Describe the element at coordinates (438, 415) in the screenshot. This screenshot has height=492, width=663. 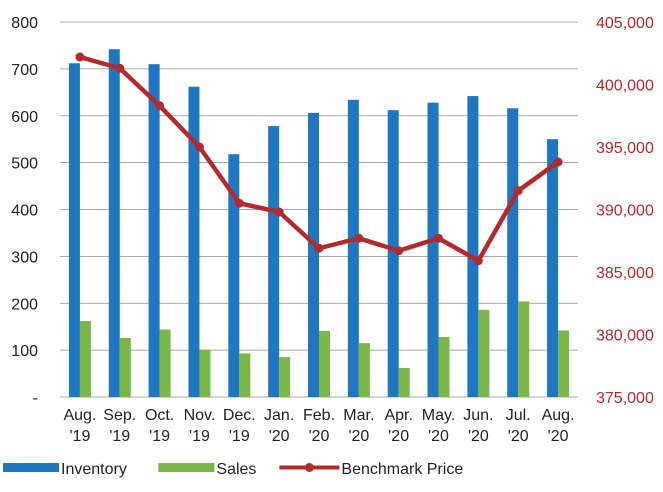
I see `x-axis-month-label: May.` at that location.